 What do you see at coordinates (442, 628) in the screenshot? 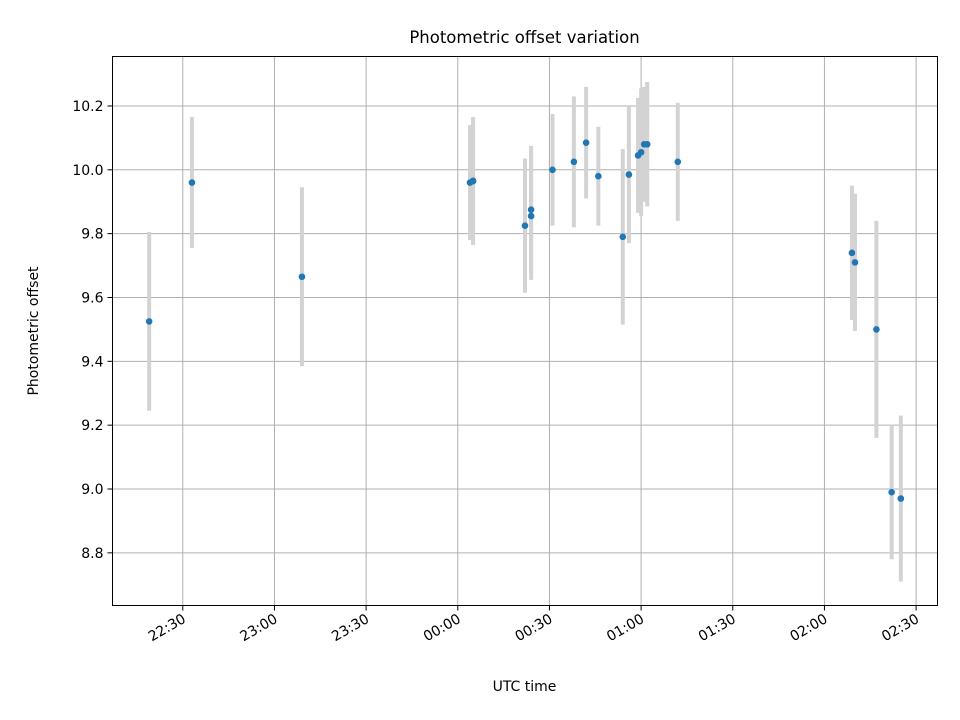
I see `x-tick-label: 00:00` at bounding box center [442, 628].